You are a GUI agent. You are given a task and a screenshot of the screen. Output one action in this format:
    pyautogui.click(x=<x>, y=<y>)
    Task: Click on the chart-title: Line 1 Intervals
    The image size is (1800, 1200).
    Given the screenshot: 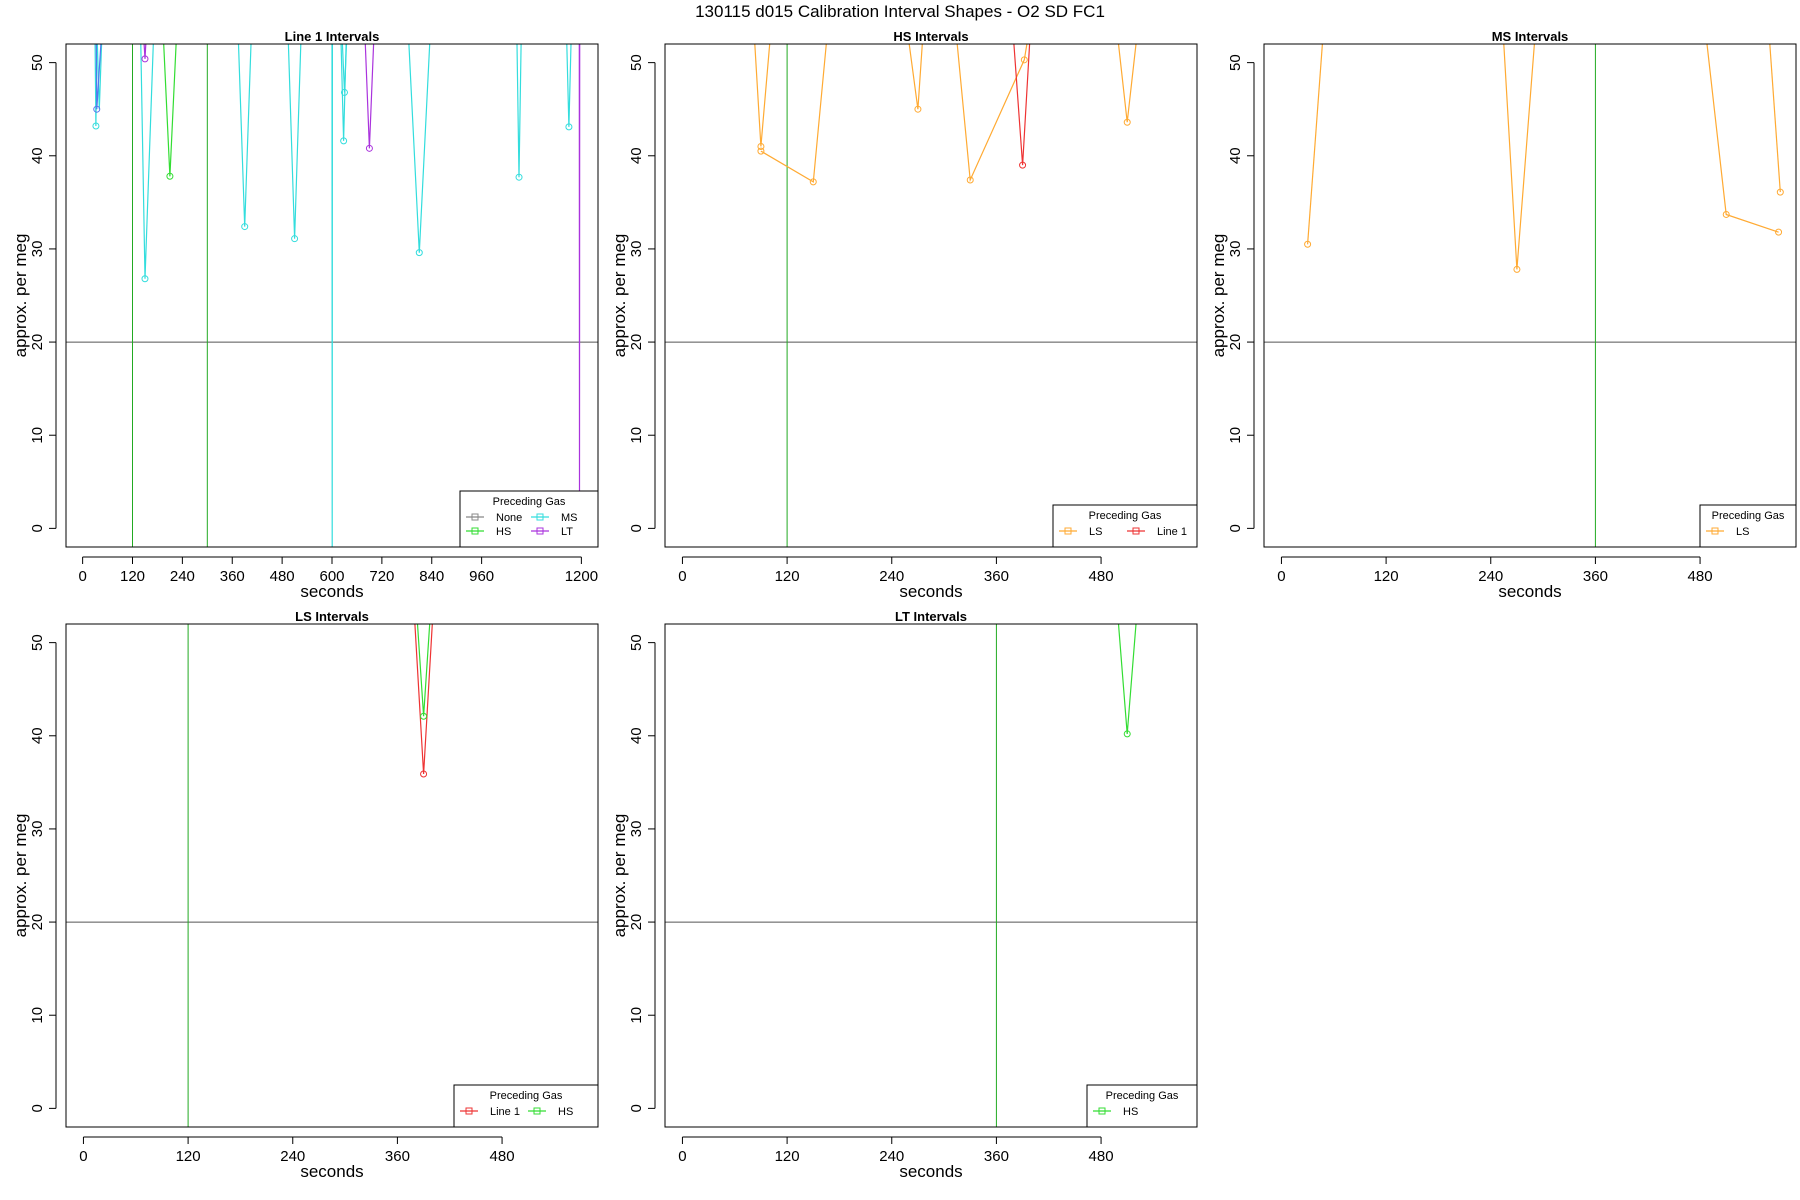 What is the action you would take?
    pyautogui.click(x=332, y=36)
    